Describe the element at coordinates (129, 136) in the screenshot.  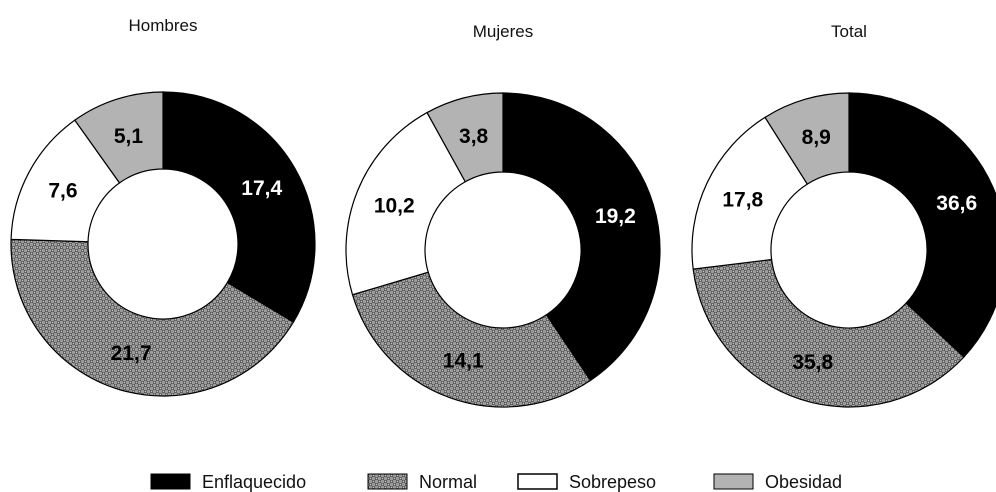
I see `value-label-obesidad: 5,1` at that location.